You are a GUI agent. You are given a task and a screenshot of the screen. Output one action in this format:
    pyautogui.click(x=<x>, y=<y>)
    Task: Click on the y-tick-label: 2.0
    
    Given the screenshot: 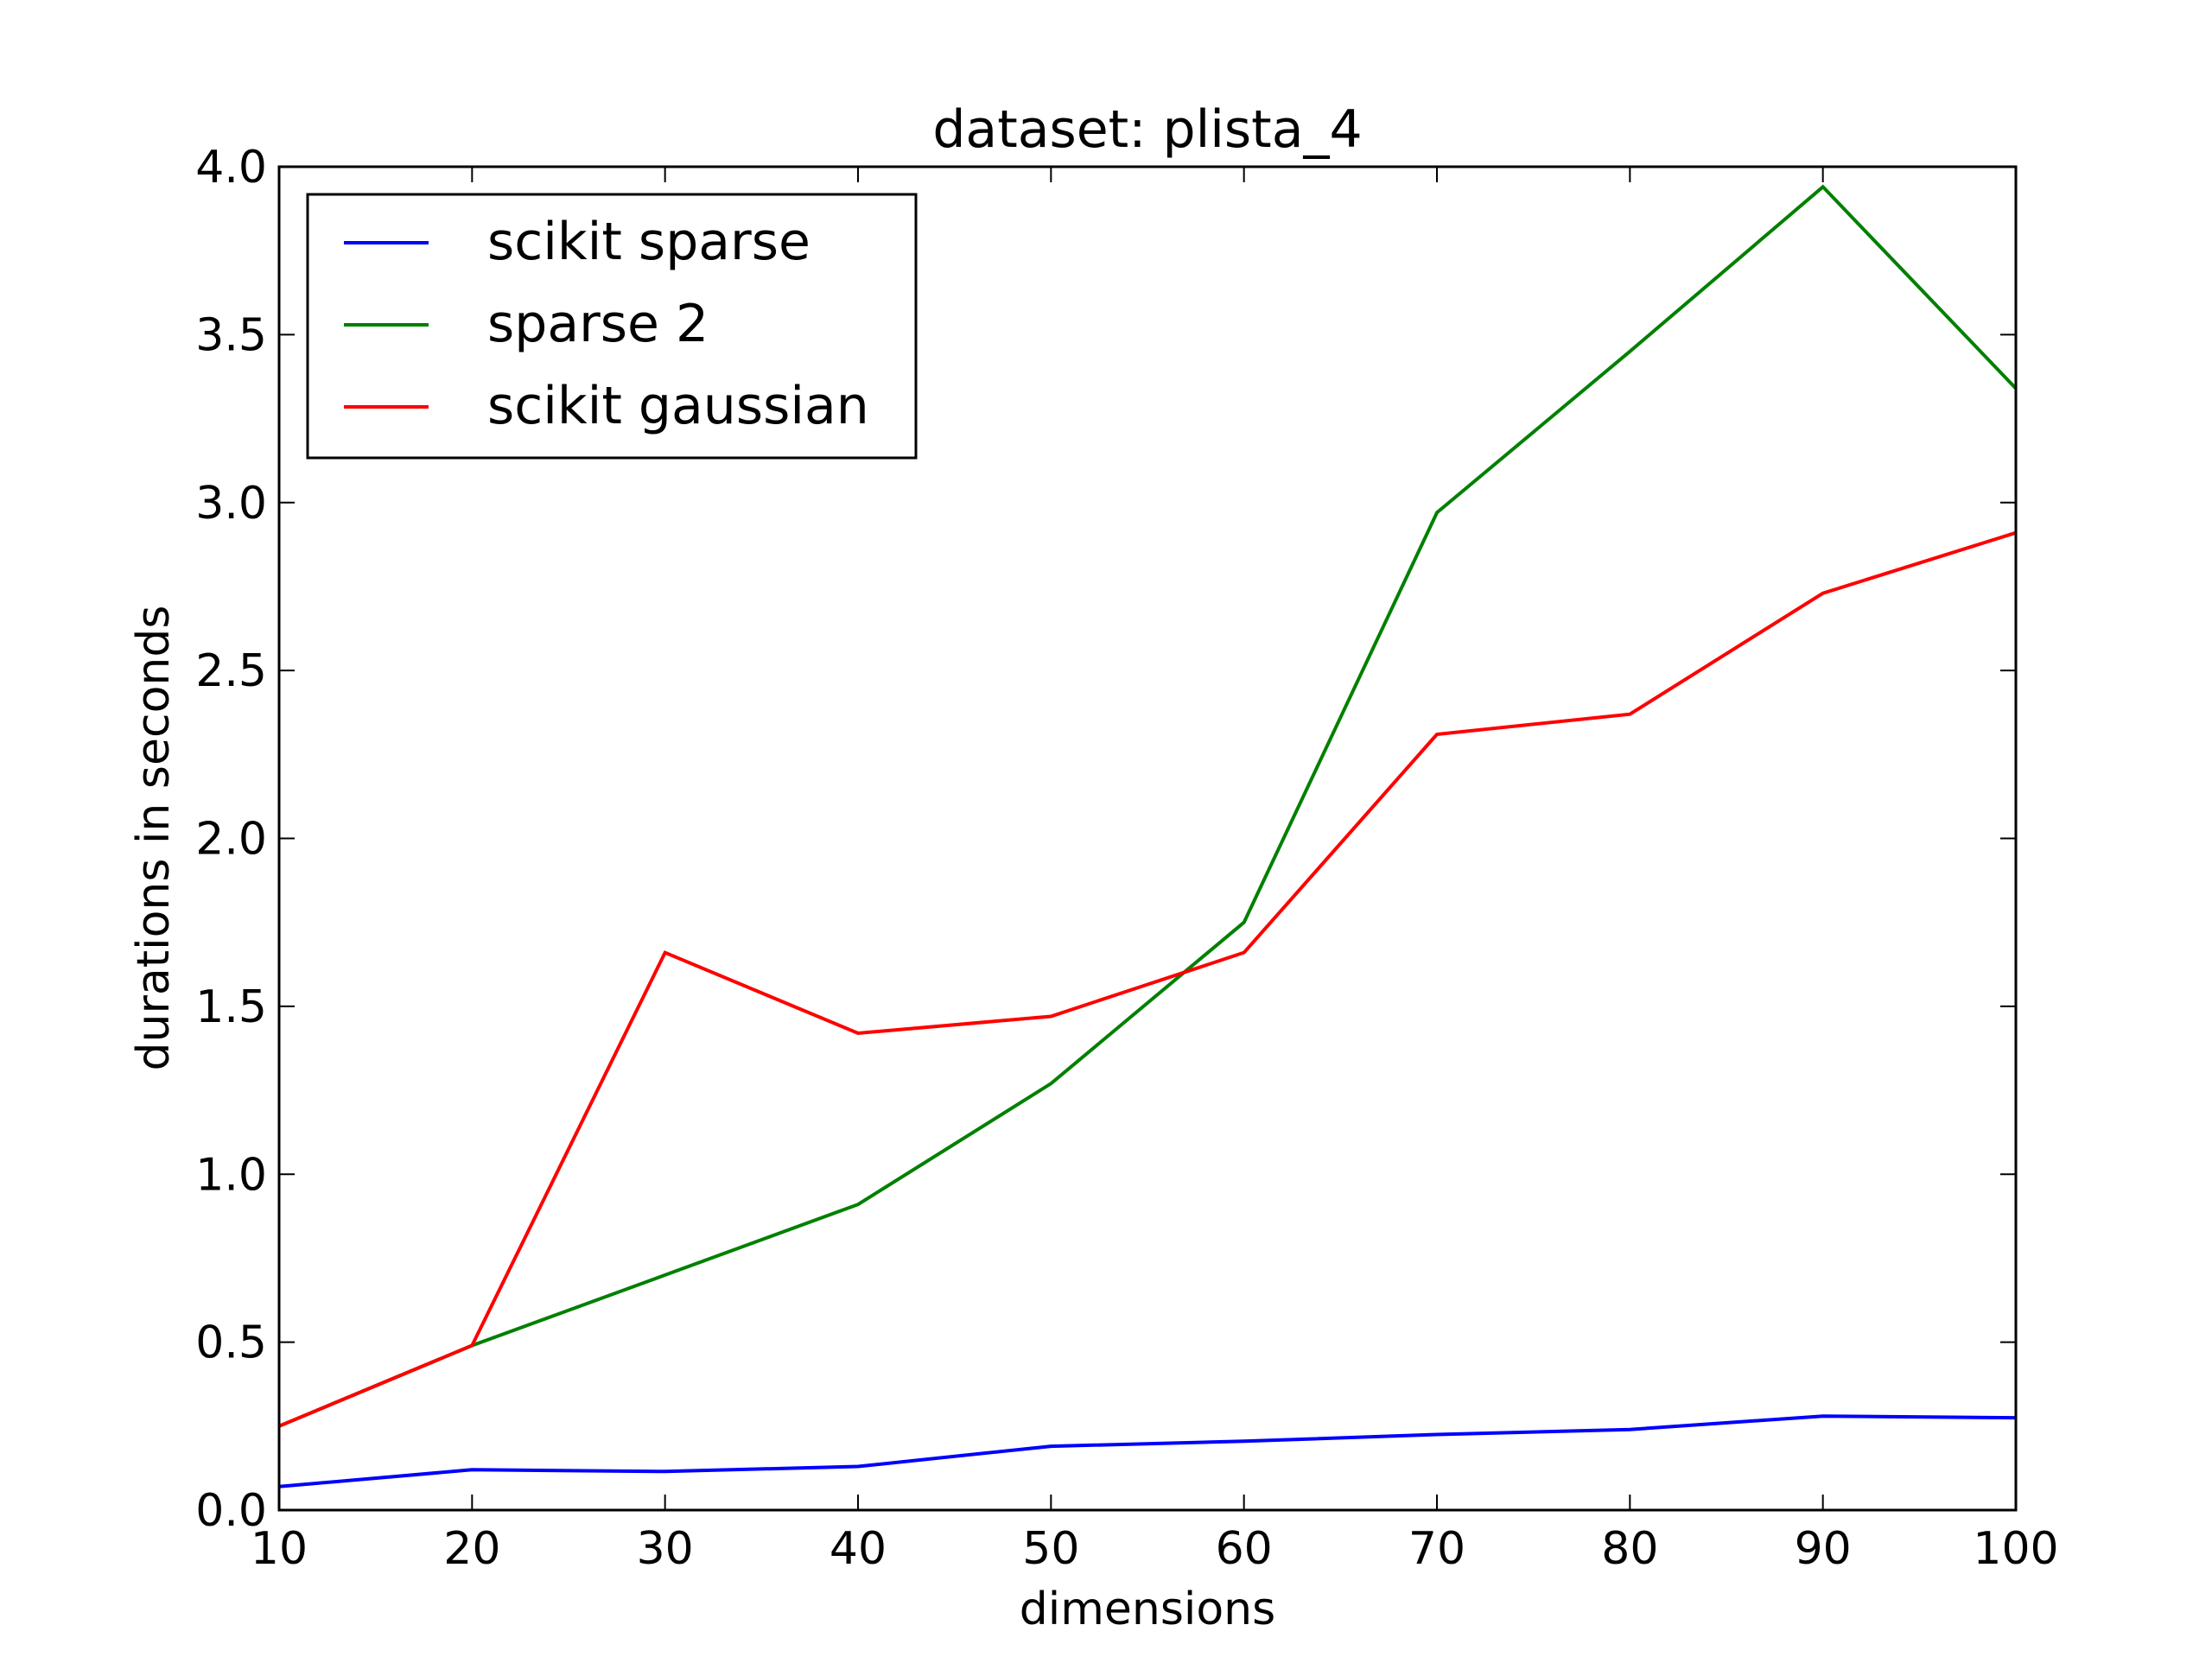 What is the action you would take?
    pyautogui.click(x=231, y=840)
    